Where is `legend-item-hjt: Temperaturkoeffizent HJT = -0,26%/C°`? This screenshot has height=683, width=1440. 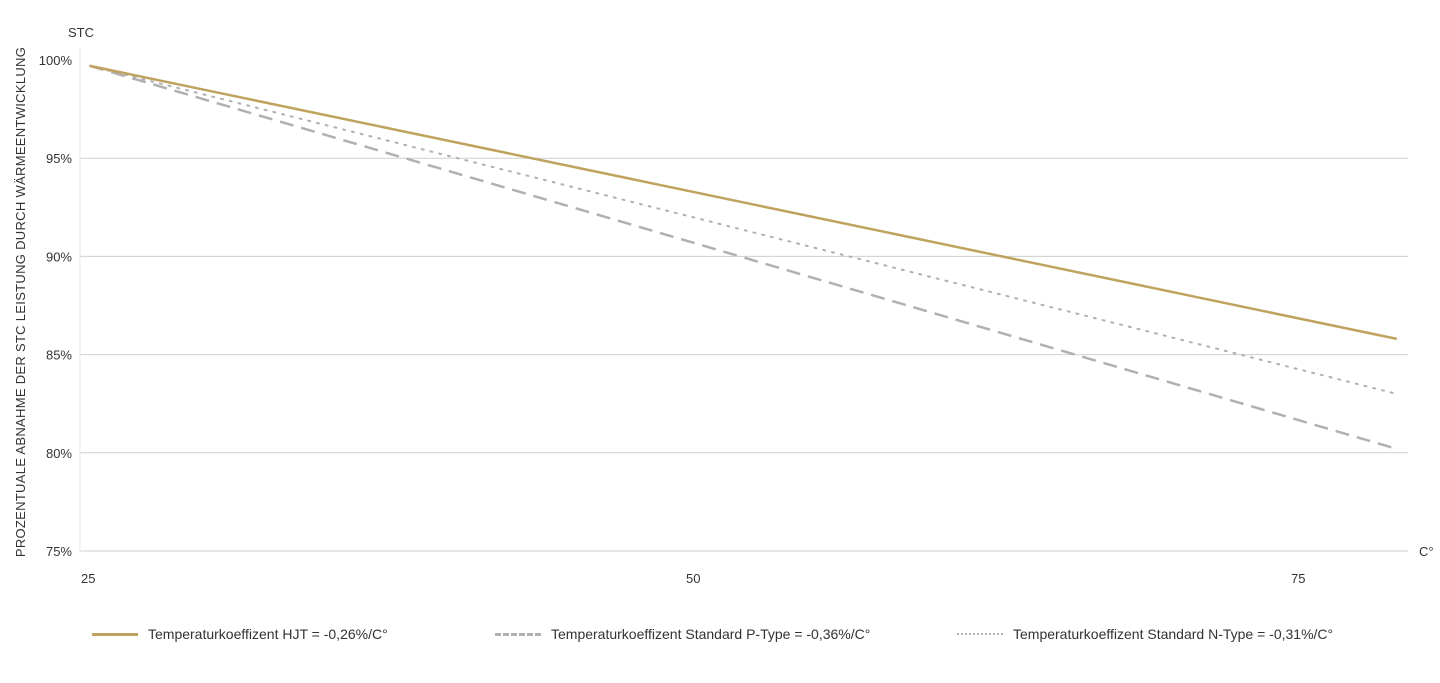 legend-item-hjt: Temperaturkoeffizent HJT = -0,26%/C° is located at coordinates (240, 634).